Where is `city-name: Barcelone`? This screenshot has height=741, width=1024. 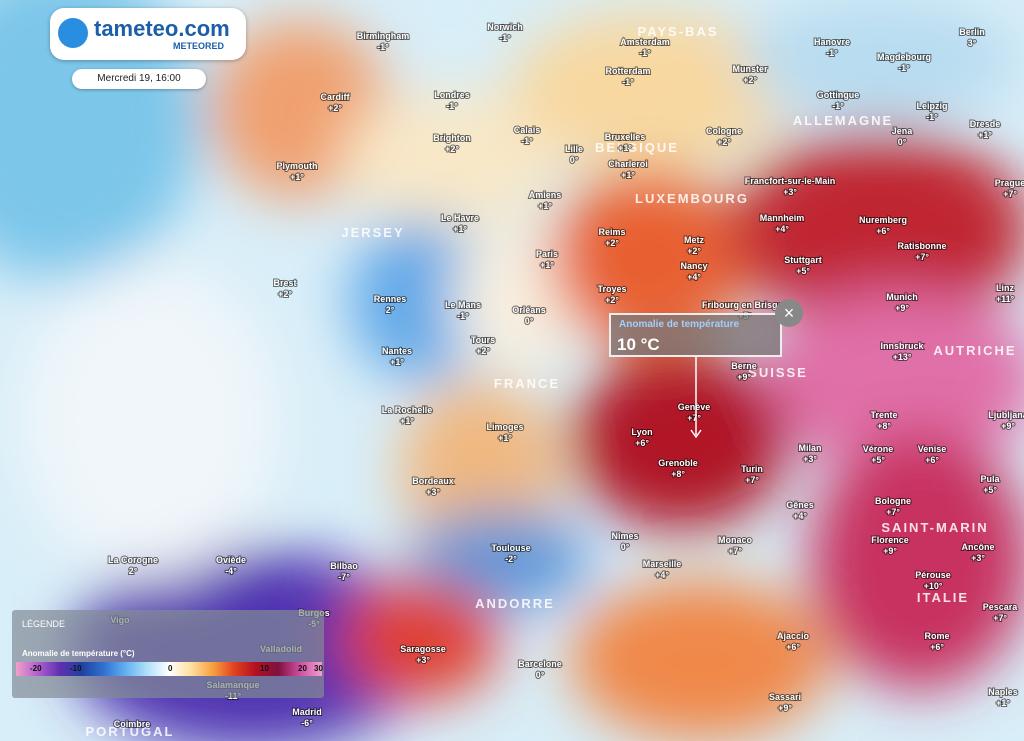
city-name: Barcelone is located at coordinates (540, 664).